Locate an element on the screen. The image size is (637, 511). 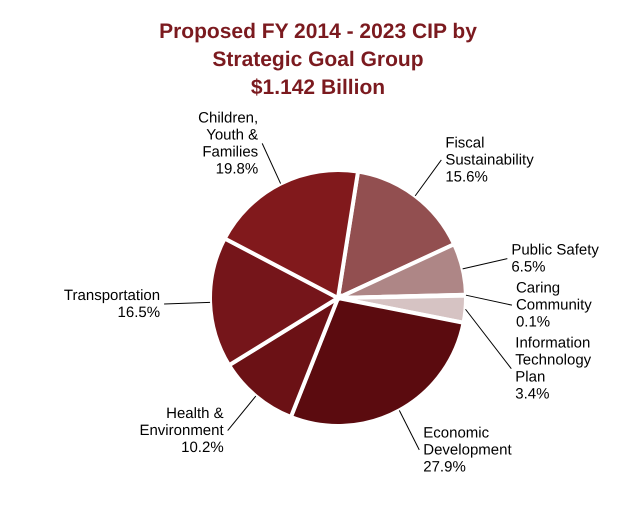
data-label: 27.9% is located at coordinates (444, 467).